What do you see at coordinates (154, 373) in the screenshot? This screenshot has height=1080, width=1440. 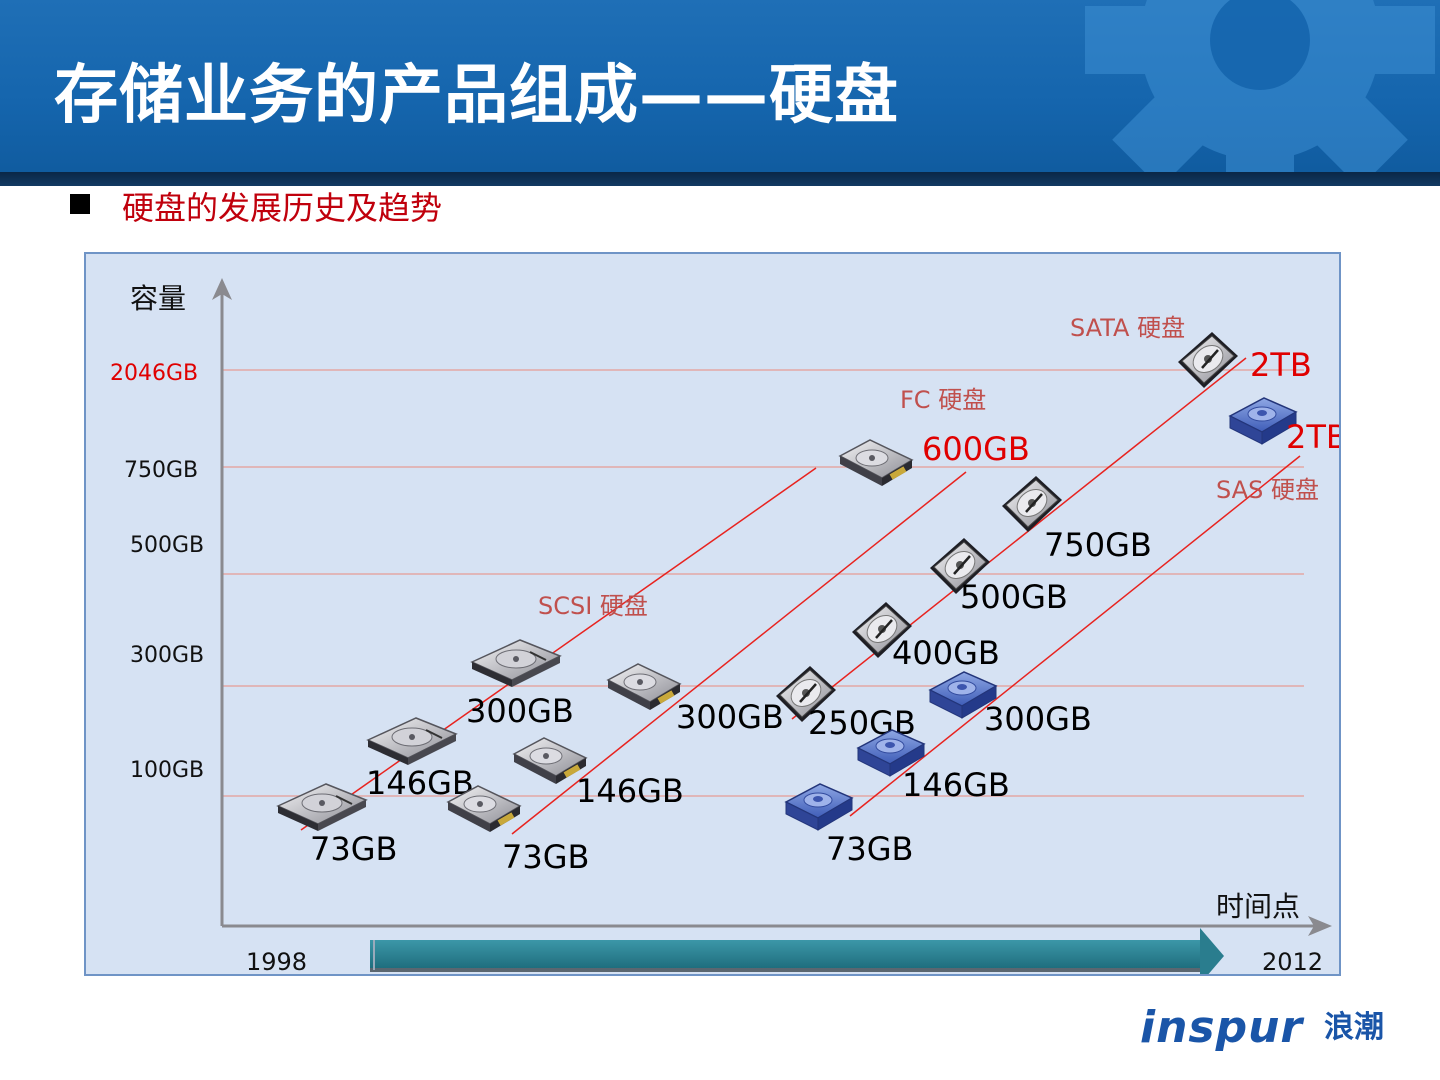 I see `y-tick-2046gb: 2046GB` at bounding box center [154, 373].